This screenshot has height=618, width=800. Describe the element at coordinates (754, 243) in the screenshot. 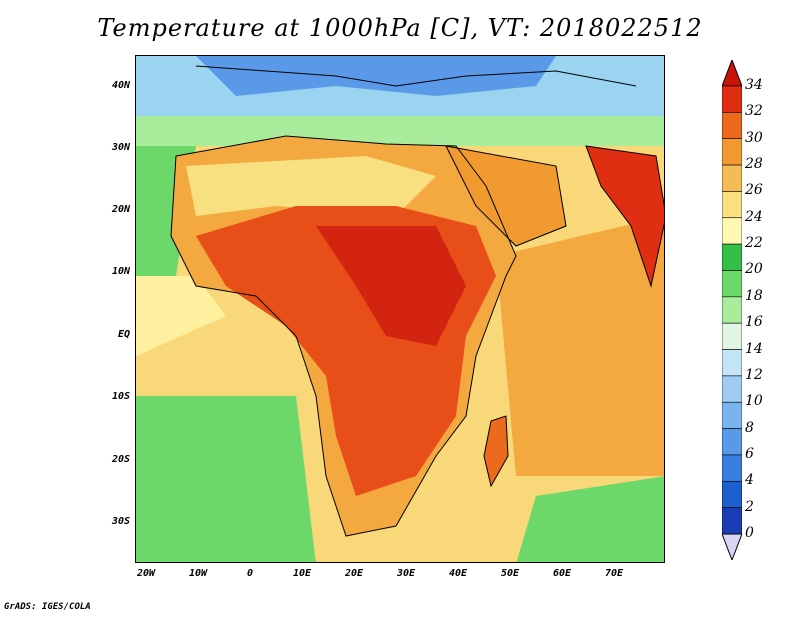

I see `colorbar-tick-label: 22` at that location.